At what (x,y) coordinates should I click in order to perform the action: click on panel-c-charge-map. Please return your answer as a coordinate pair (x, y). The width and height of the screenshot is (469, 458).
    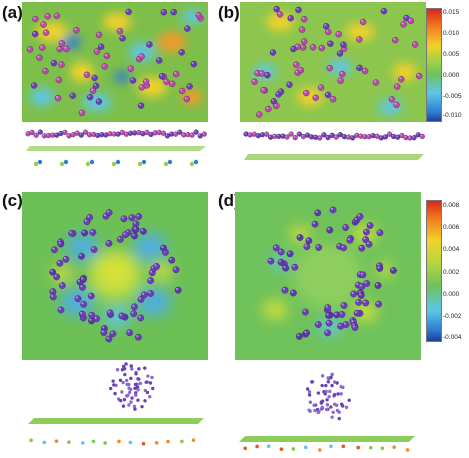
    Looking at the image, I should click on (115, 276).